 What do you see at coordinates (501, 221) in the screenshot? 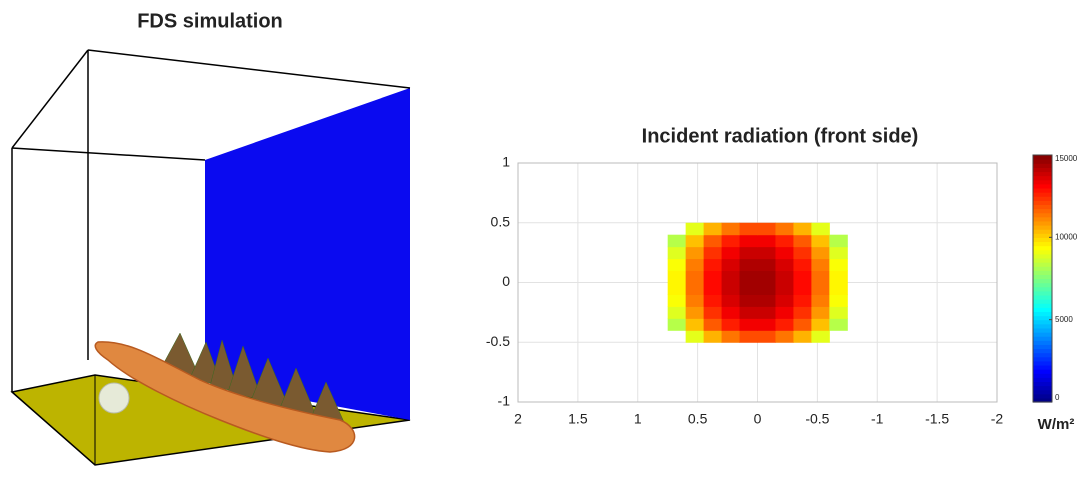
I see `y-tick-label: 0.5` at bounding box center [501, 221].